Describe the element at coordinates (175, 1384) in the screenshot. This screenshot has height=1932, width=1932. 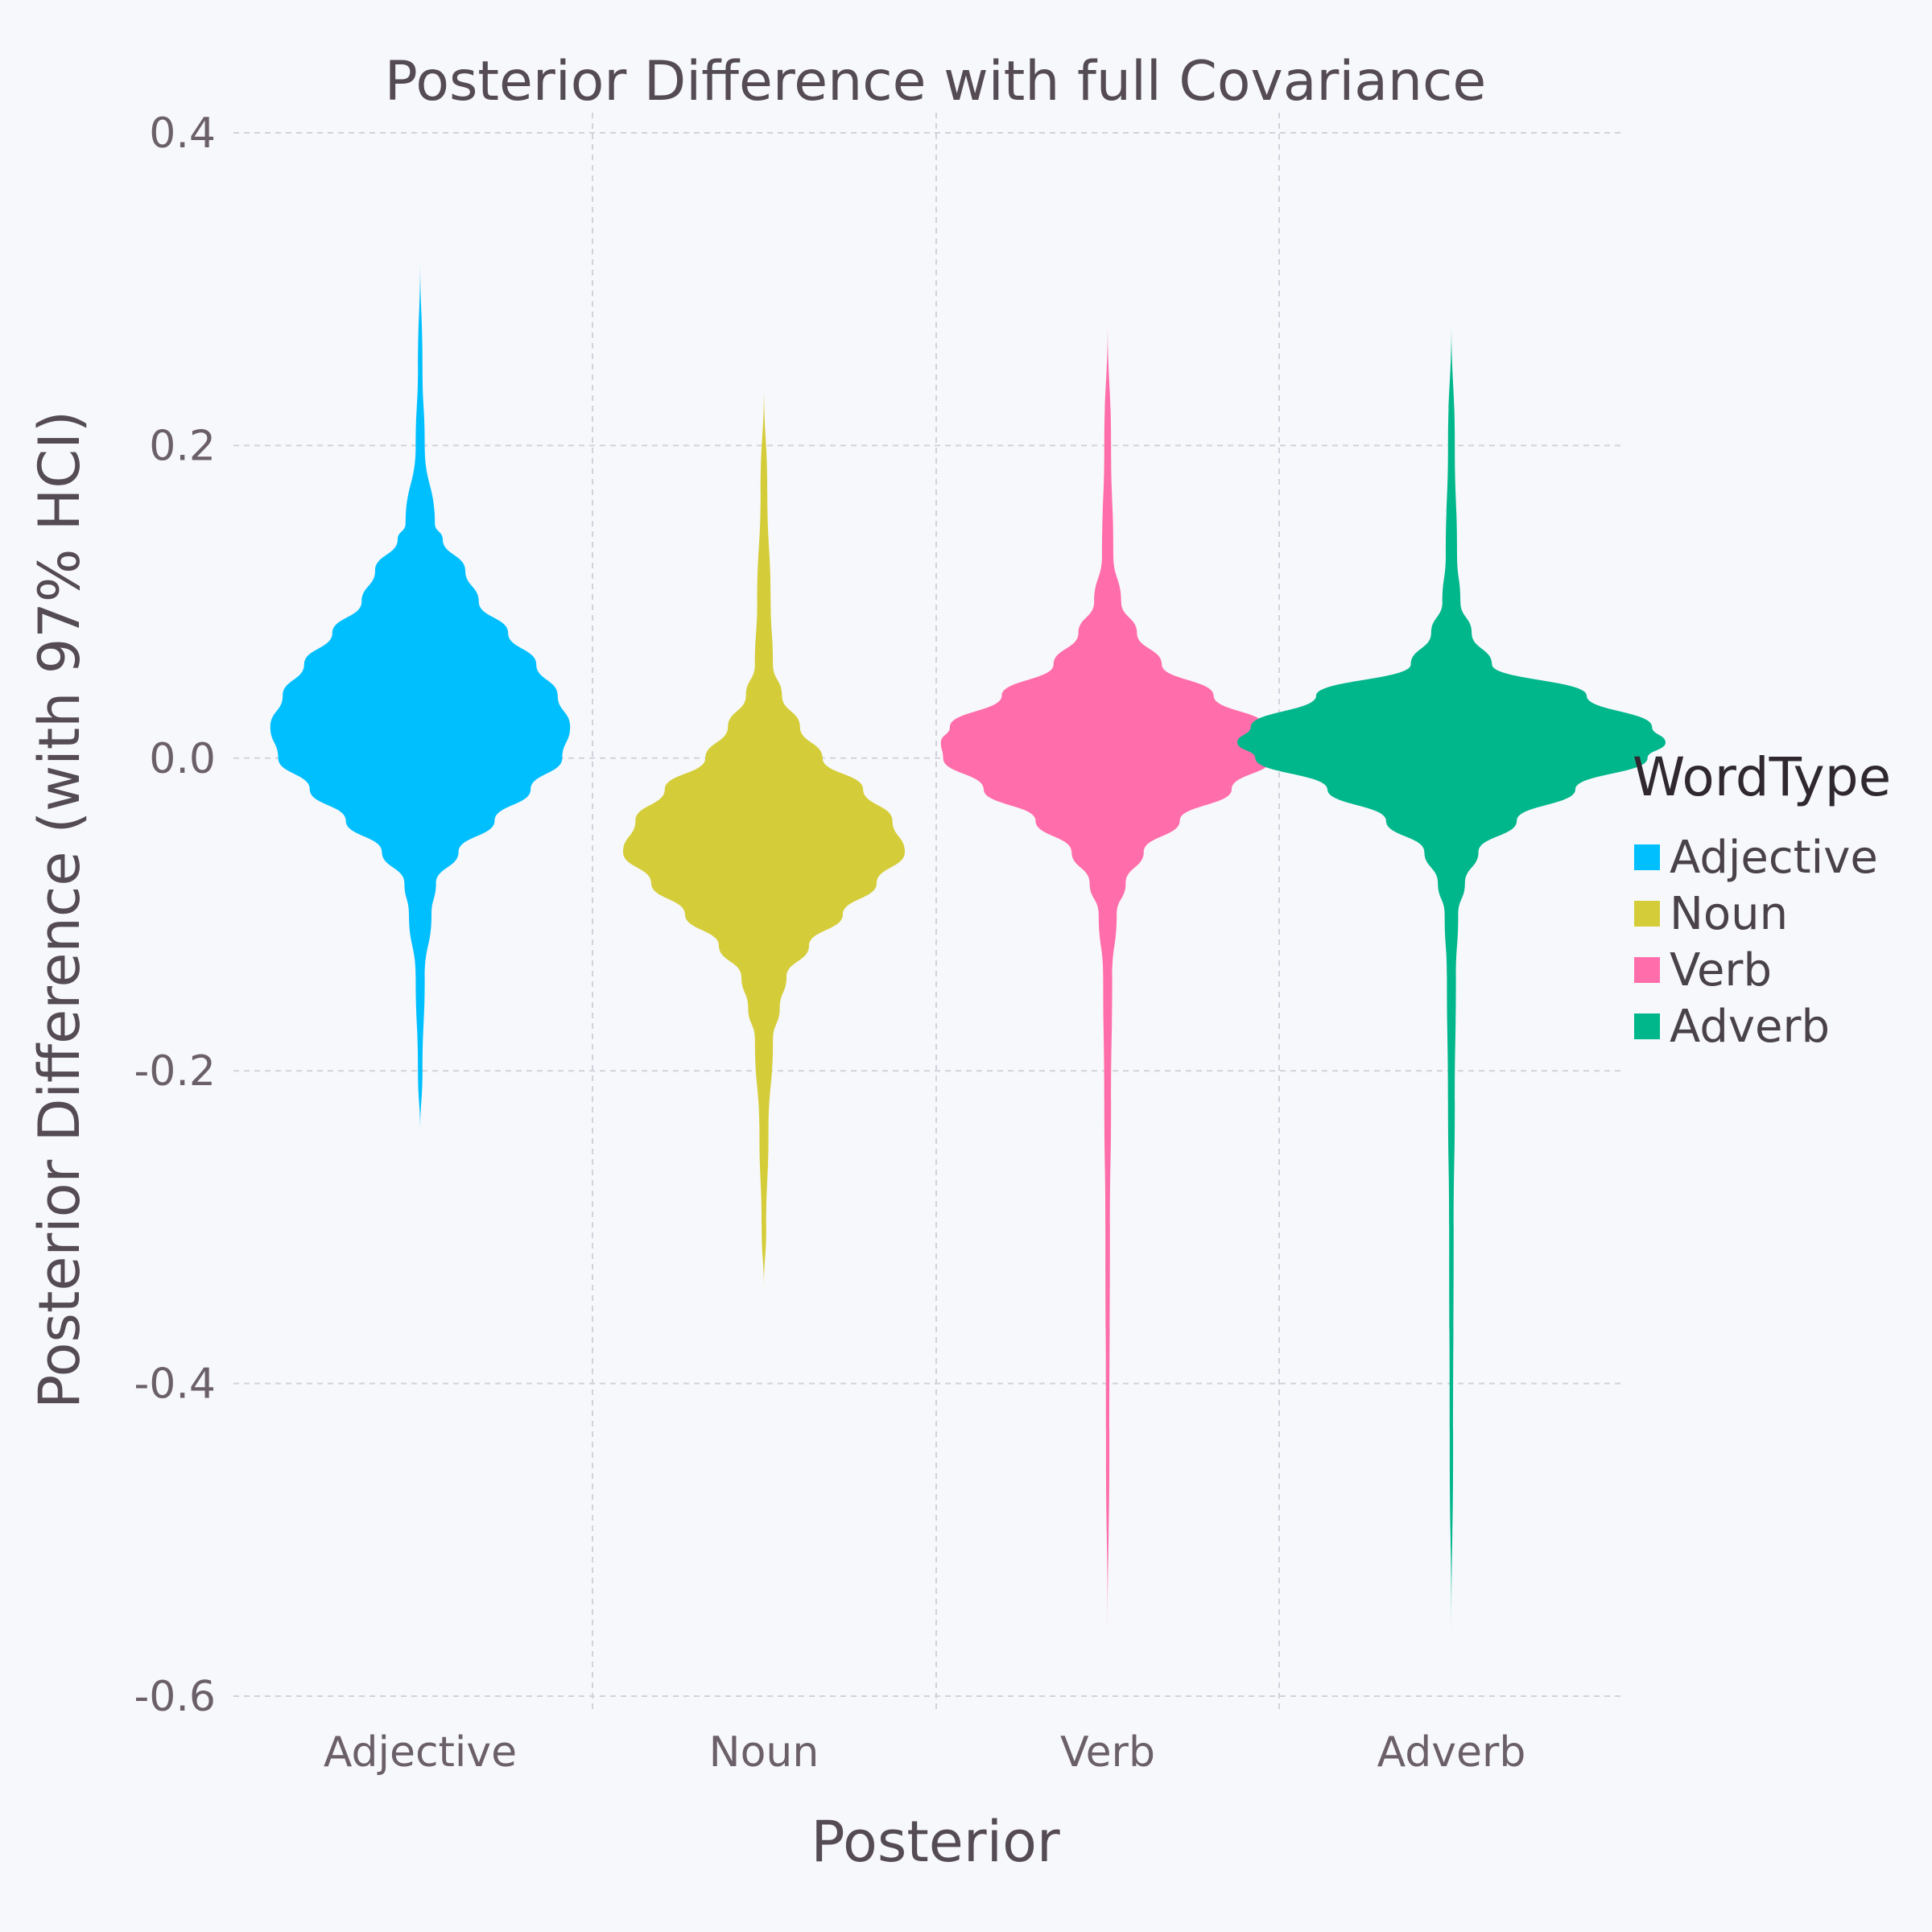
I see `y-tick-label: -0.4` at that location.